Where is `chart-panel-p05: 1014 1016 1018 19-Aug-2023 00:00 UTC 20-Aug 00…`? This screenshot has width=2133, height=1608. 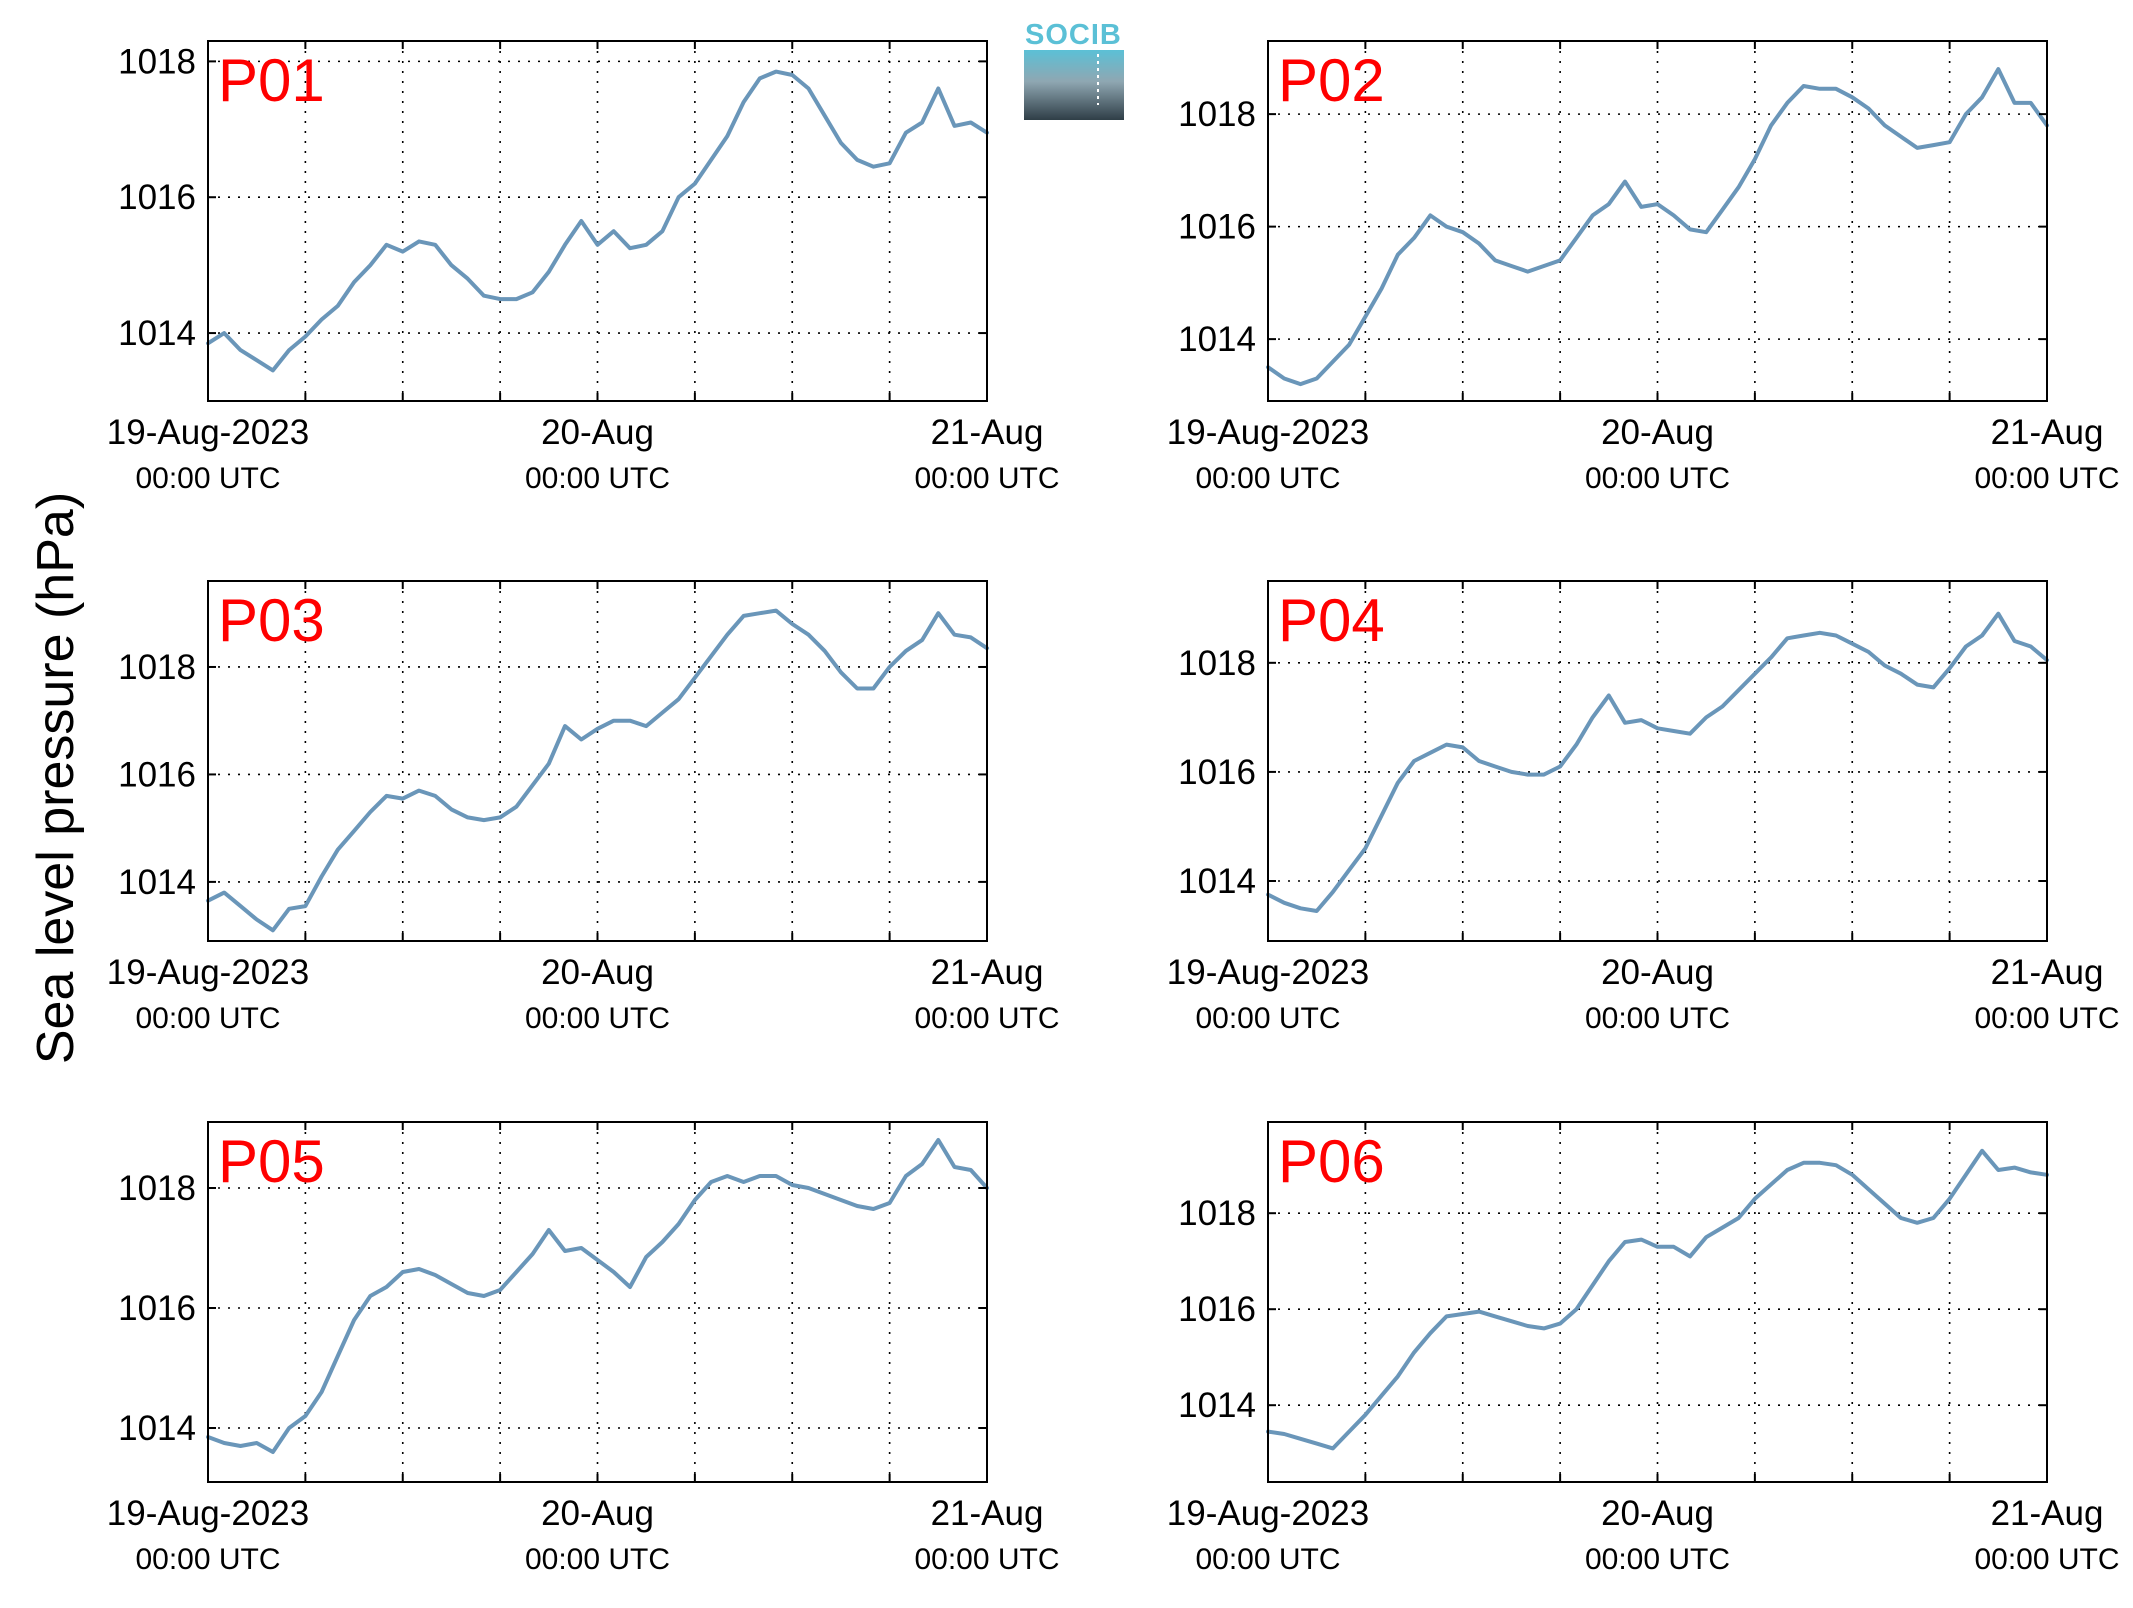
chart-panel-p05: 1014 1016 1018 19-Aug-2023 00:00 UTC 20-Aug 00… is located at coordinates (583, 1348).